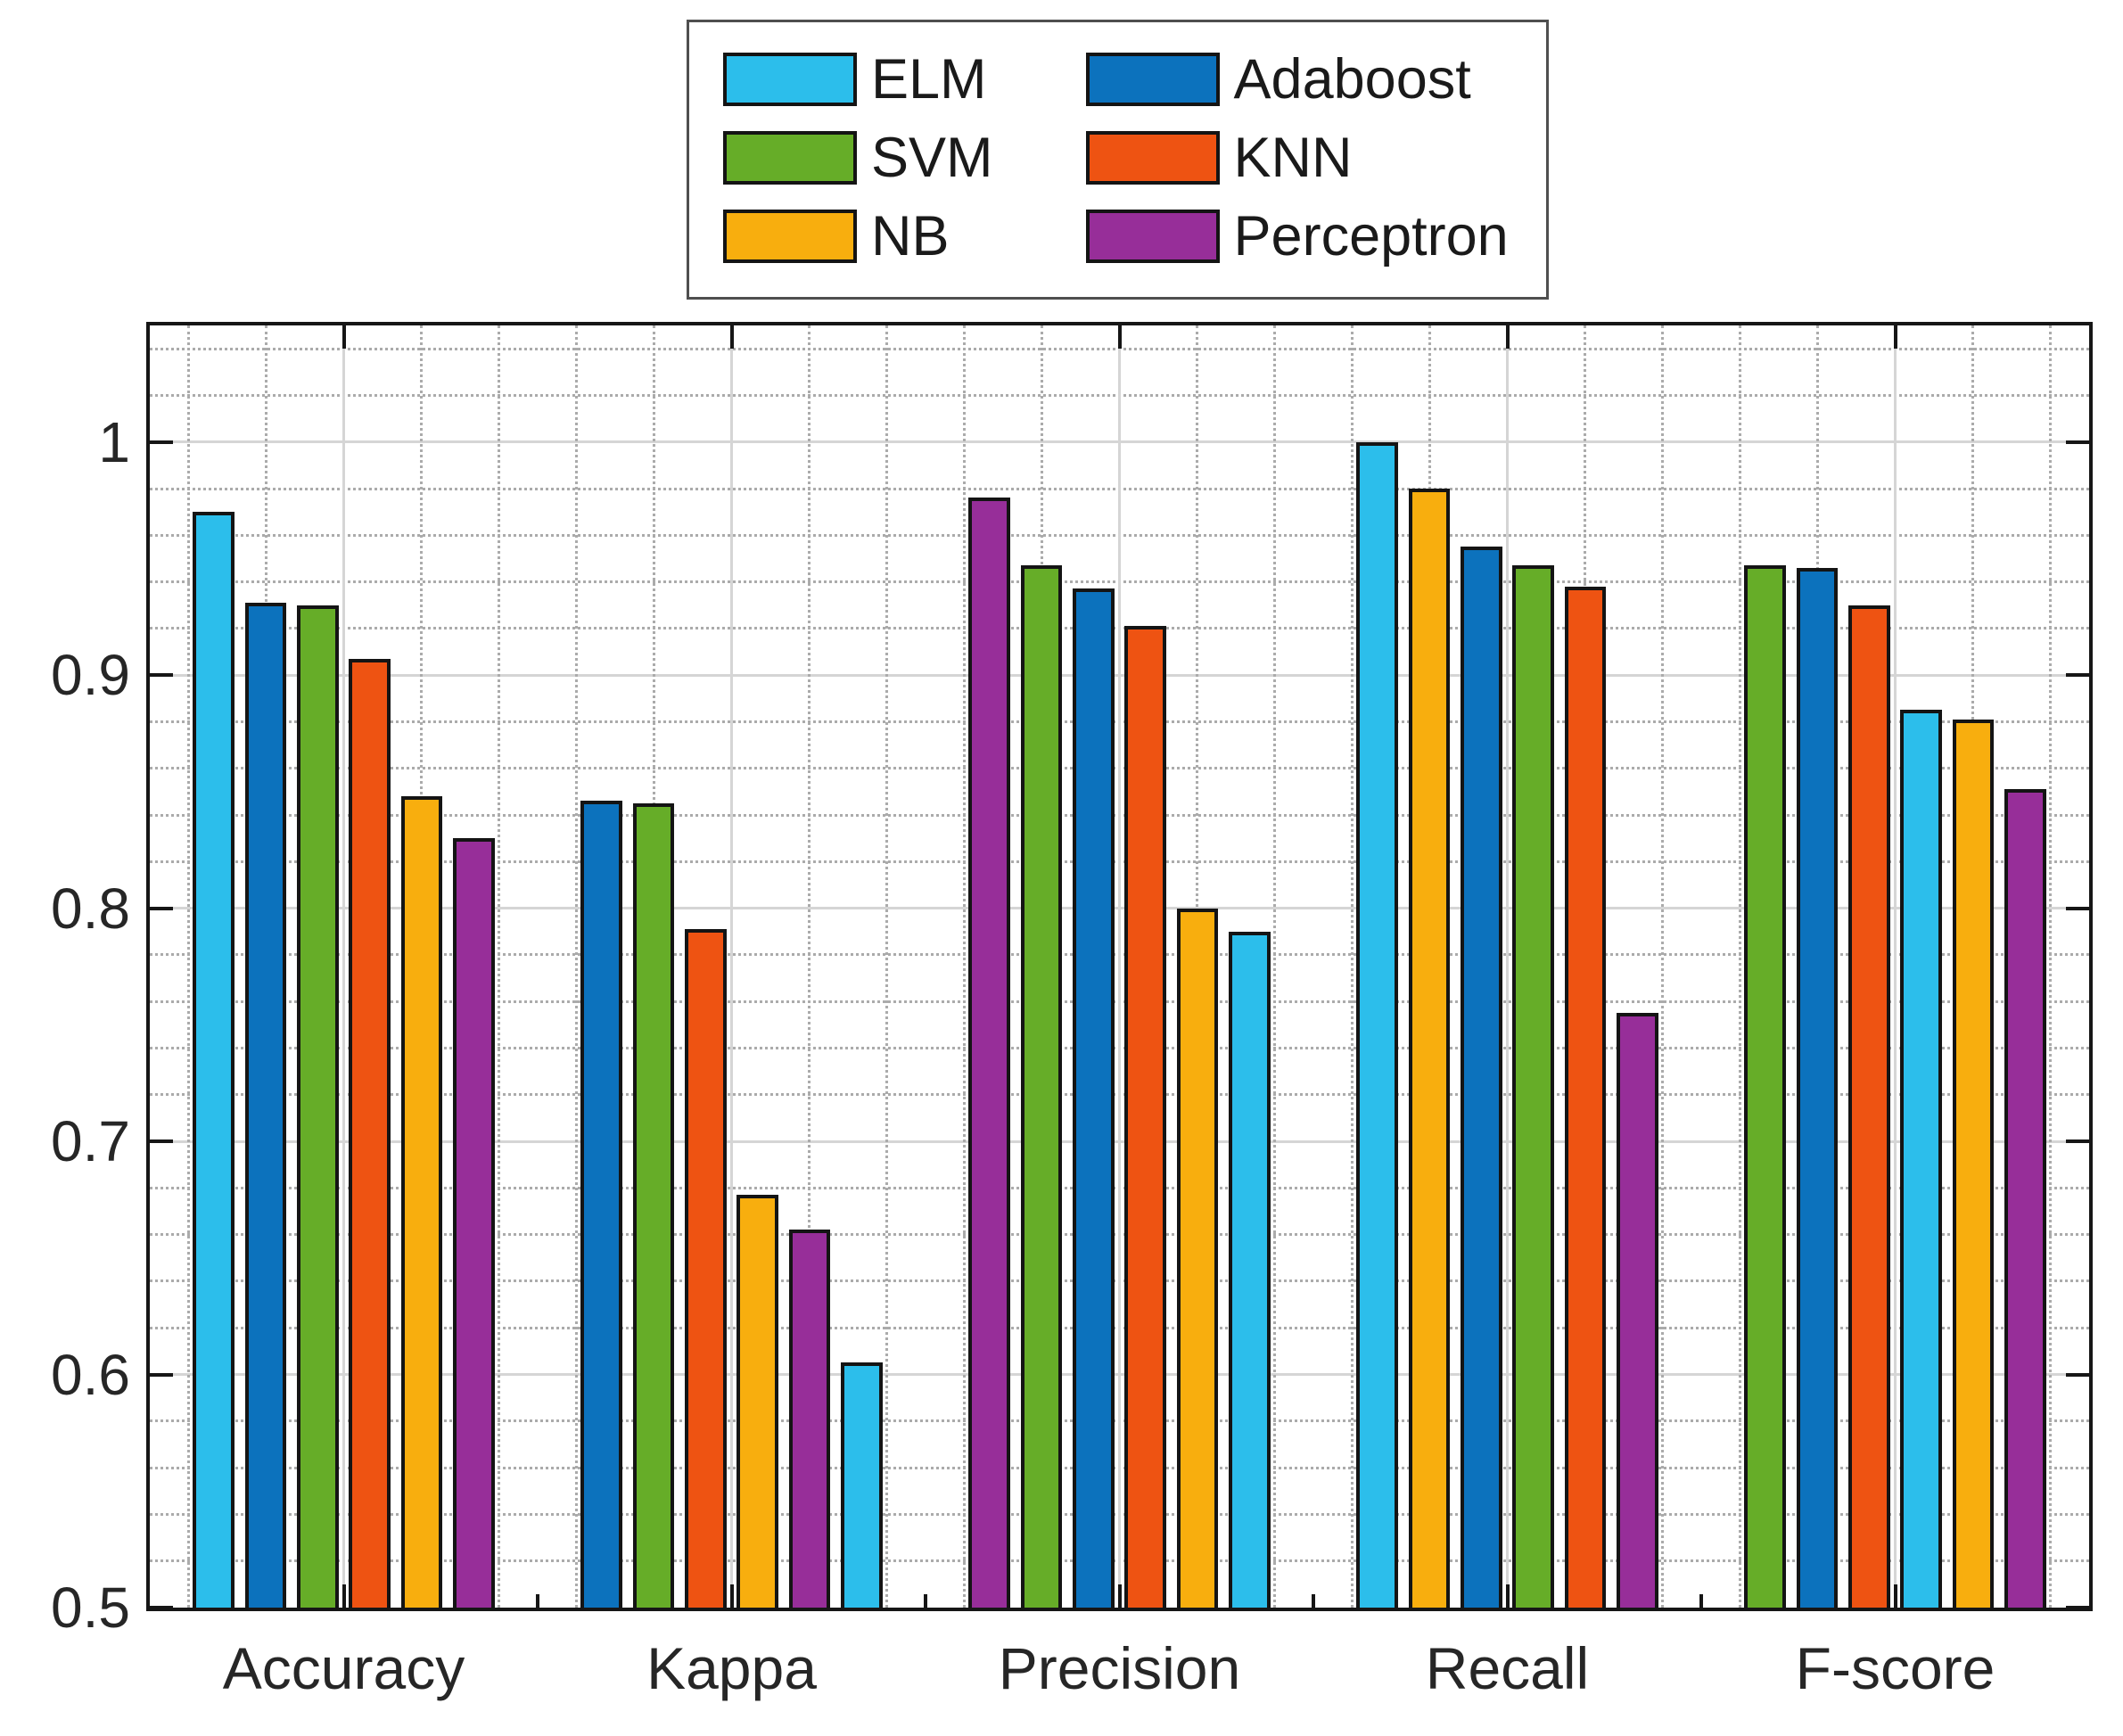 The width and height of the screenshot is (2123, 1736). What do you see at coordinates (1119, 1668) in the screenshot?
I see `x-category-label: Precision` at bounding box center [1119, 1668].